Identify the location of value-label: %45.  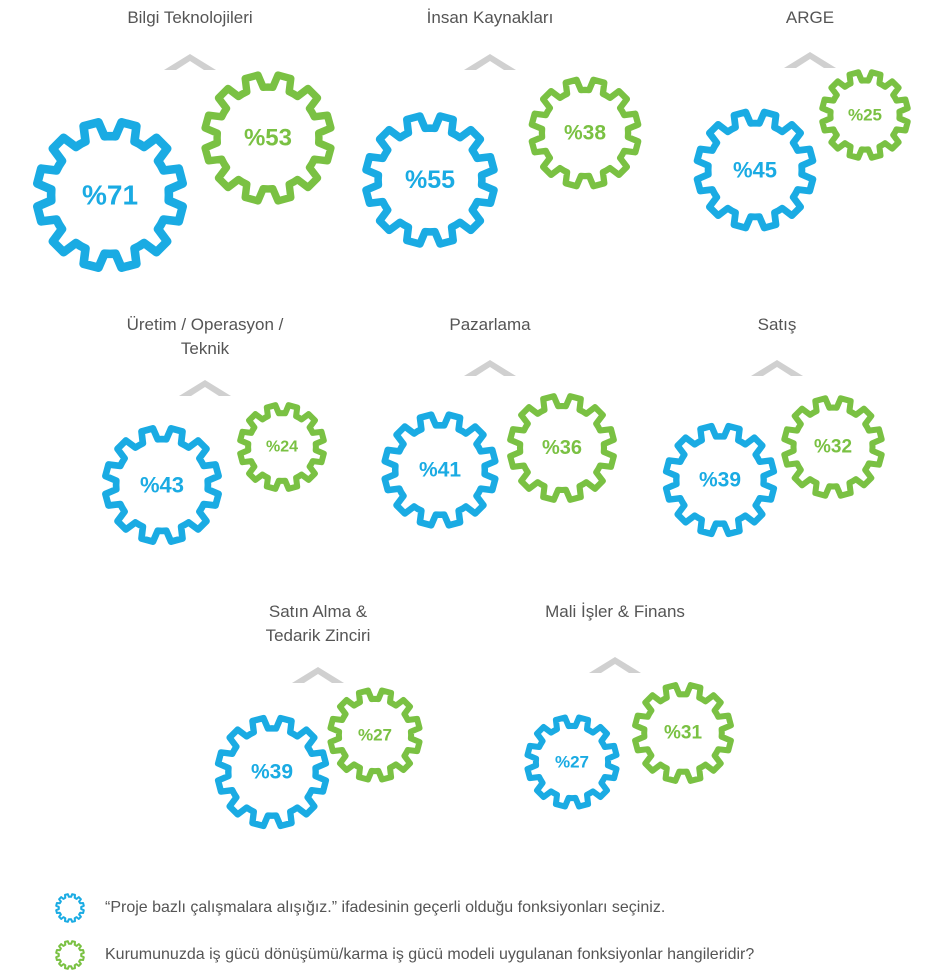
(755, 170).